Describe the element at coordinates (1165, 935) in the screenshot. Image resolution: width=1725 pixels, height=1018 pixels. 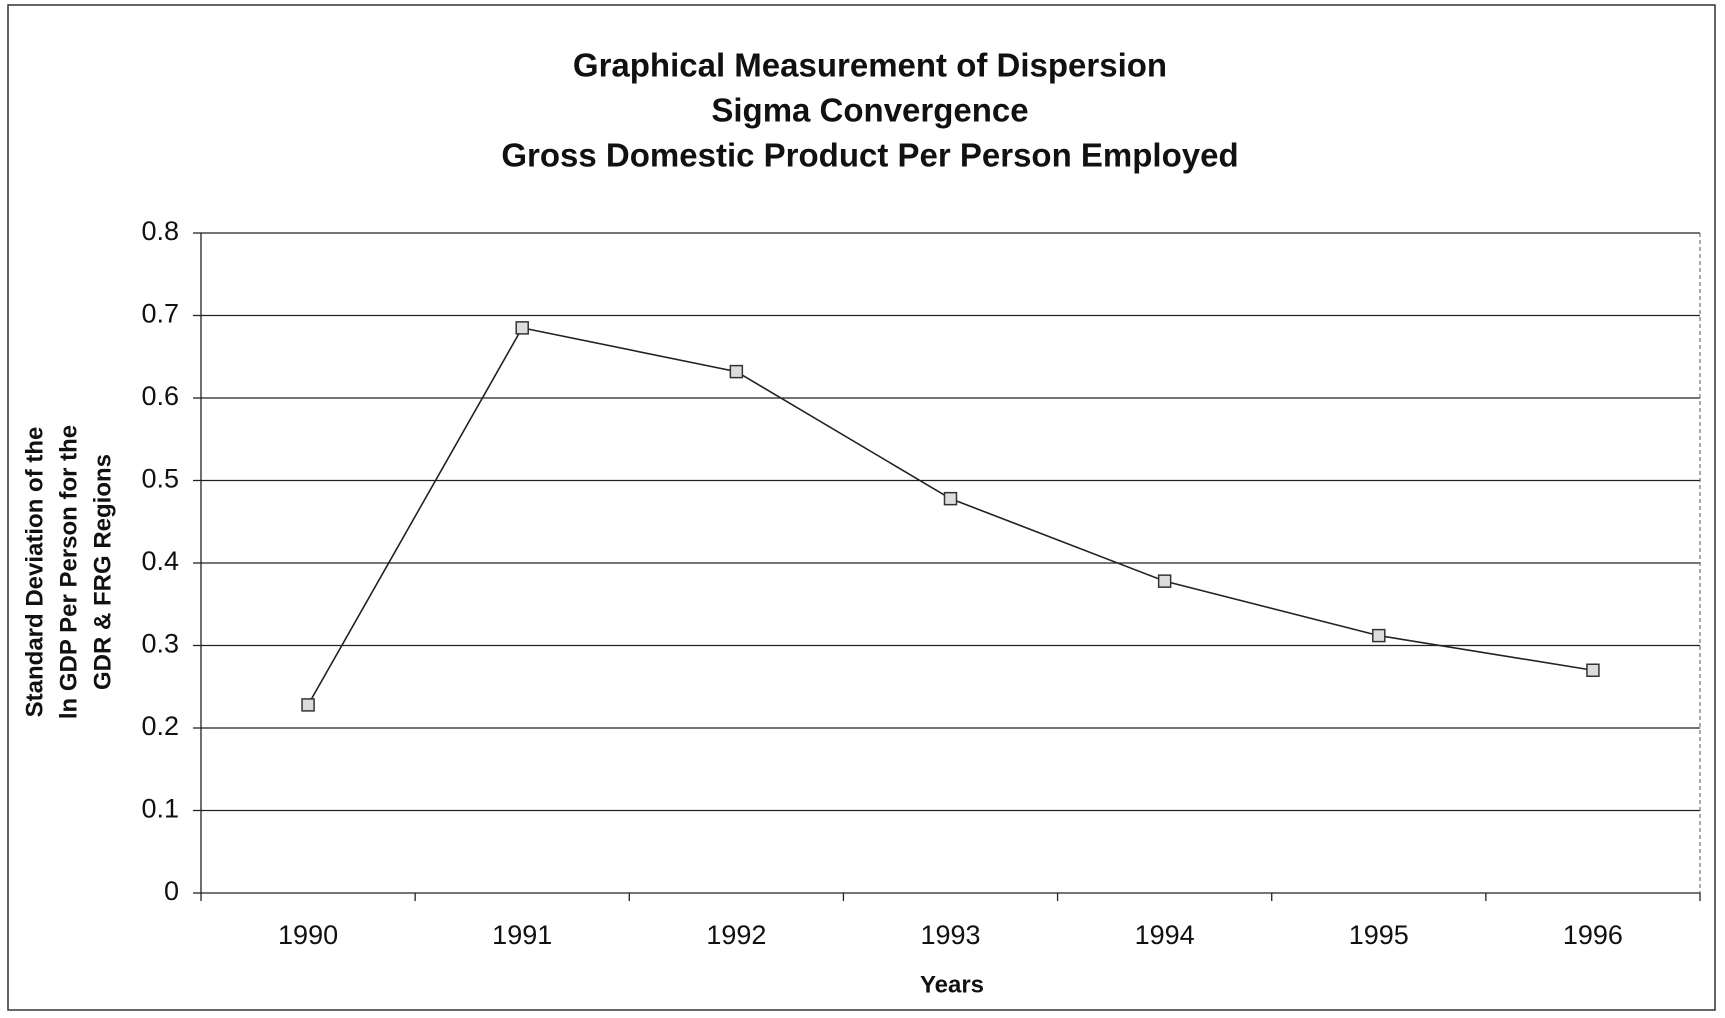
I see `x-tick-label: 1994` at that location.